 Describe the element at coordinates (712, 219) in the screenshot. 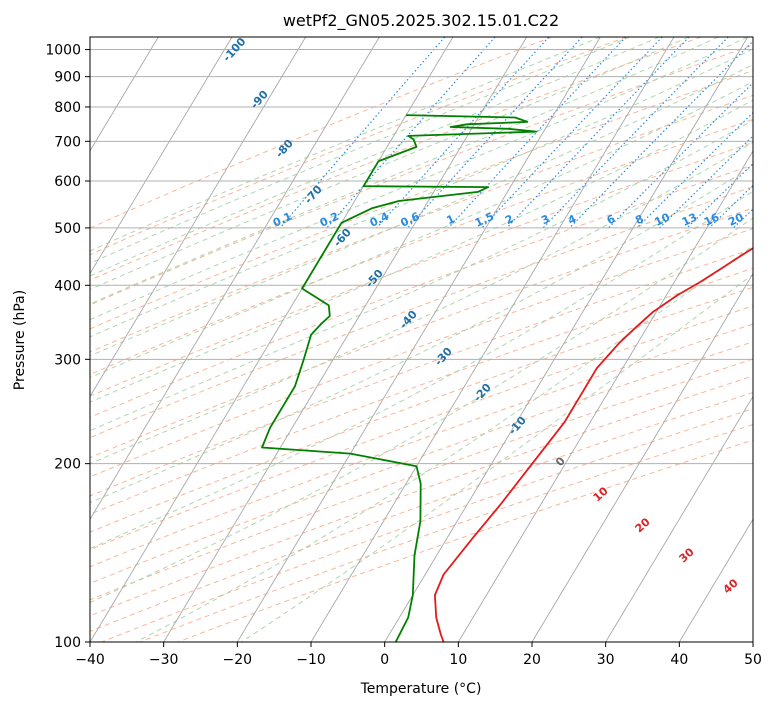

I see `mixing-ratio-label: 16` at that location.